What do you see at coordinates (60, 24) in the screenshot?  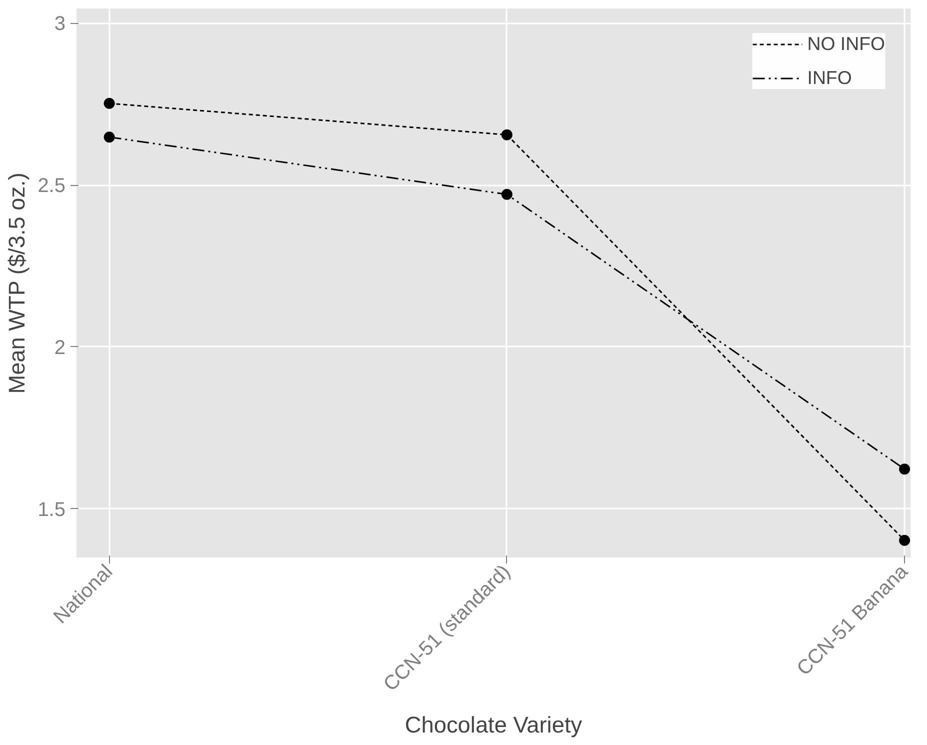 I see `y-tick-label: 3` at bounding box center [60, 24].